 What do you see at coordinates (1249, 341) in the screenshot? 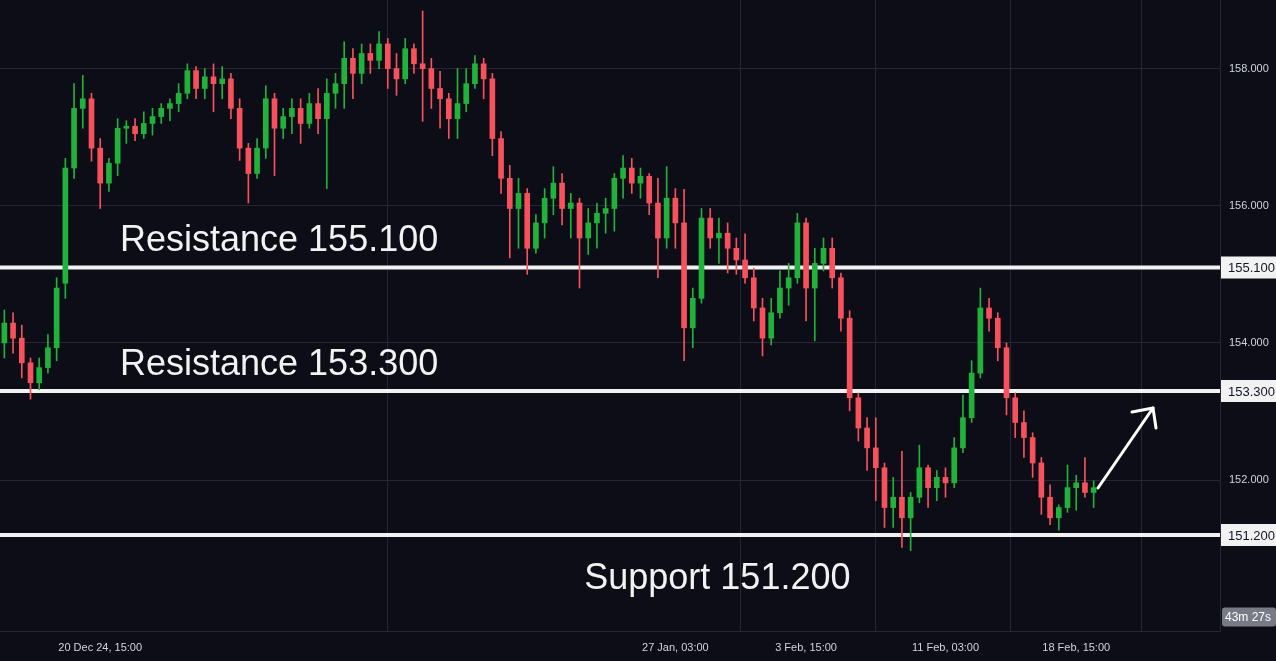
I see `y-tick-label: 154.000` at bounding box center [1249, 341].